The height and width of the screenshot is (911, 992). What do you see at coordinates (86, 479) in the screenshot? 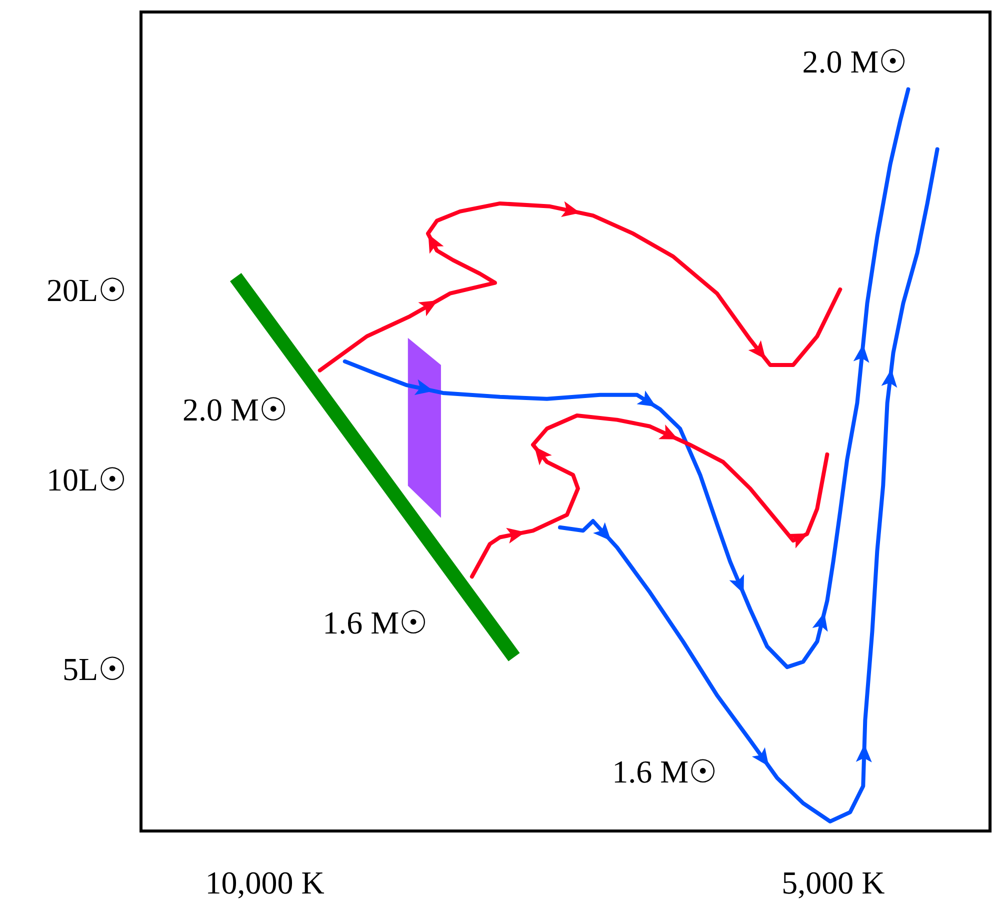
I see `y-tick-label: 10L☉` at bounding box center [86, 479].